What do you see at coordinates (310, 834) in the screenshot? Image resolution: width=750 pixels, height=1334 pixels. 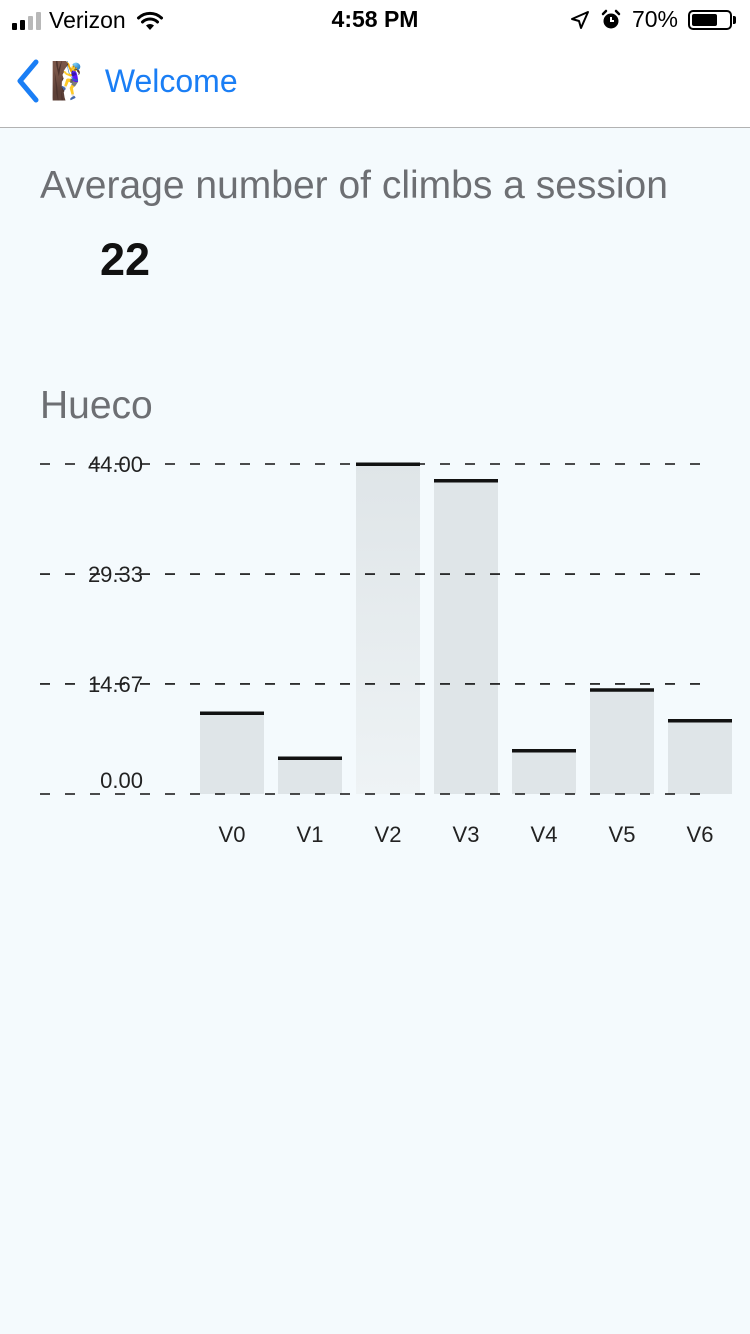 I see `x-tick-label: V1` at bounding box center [310, 834].